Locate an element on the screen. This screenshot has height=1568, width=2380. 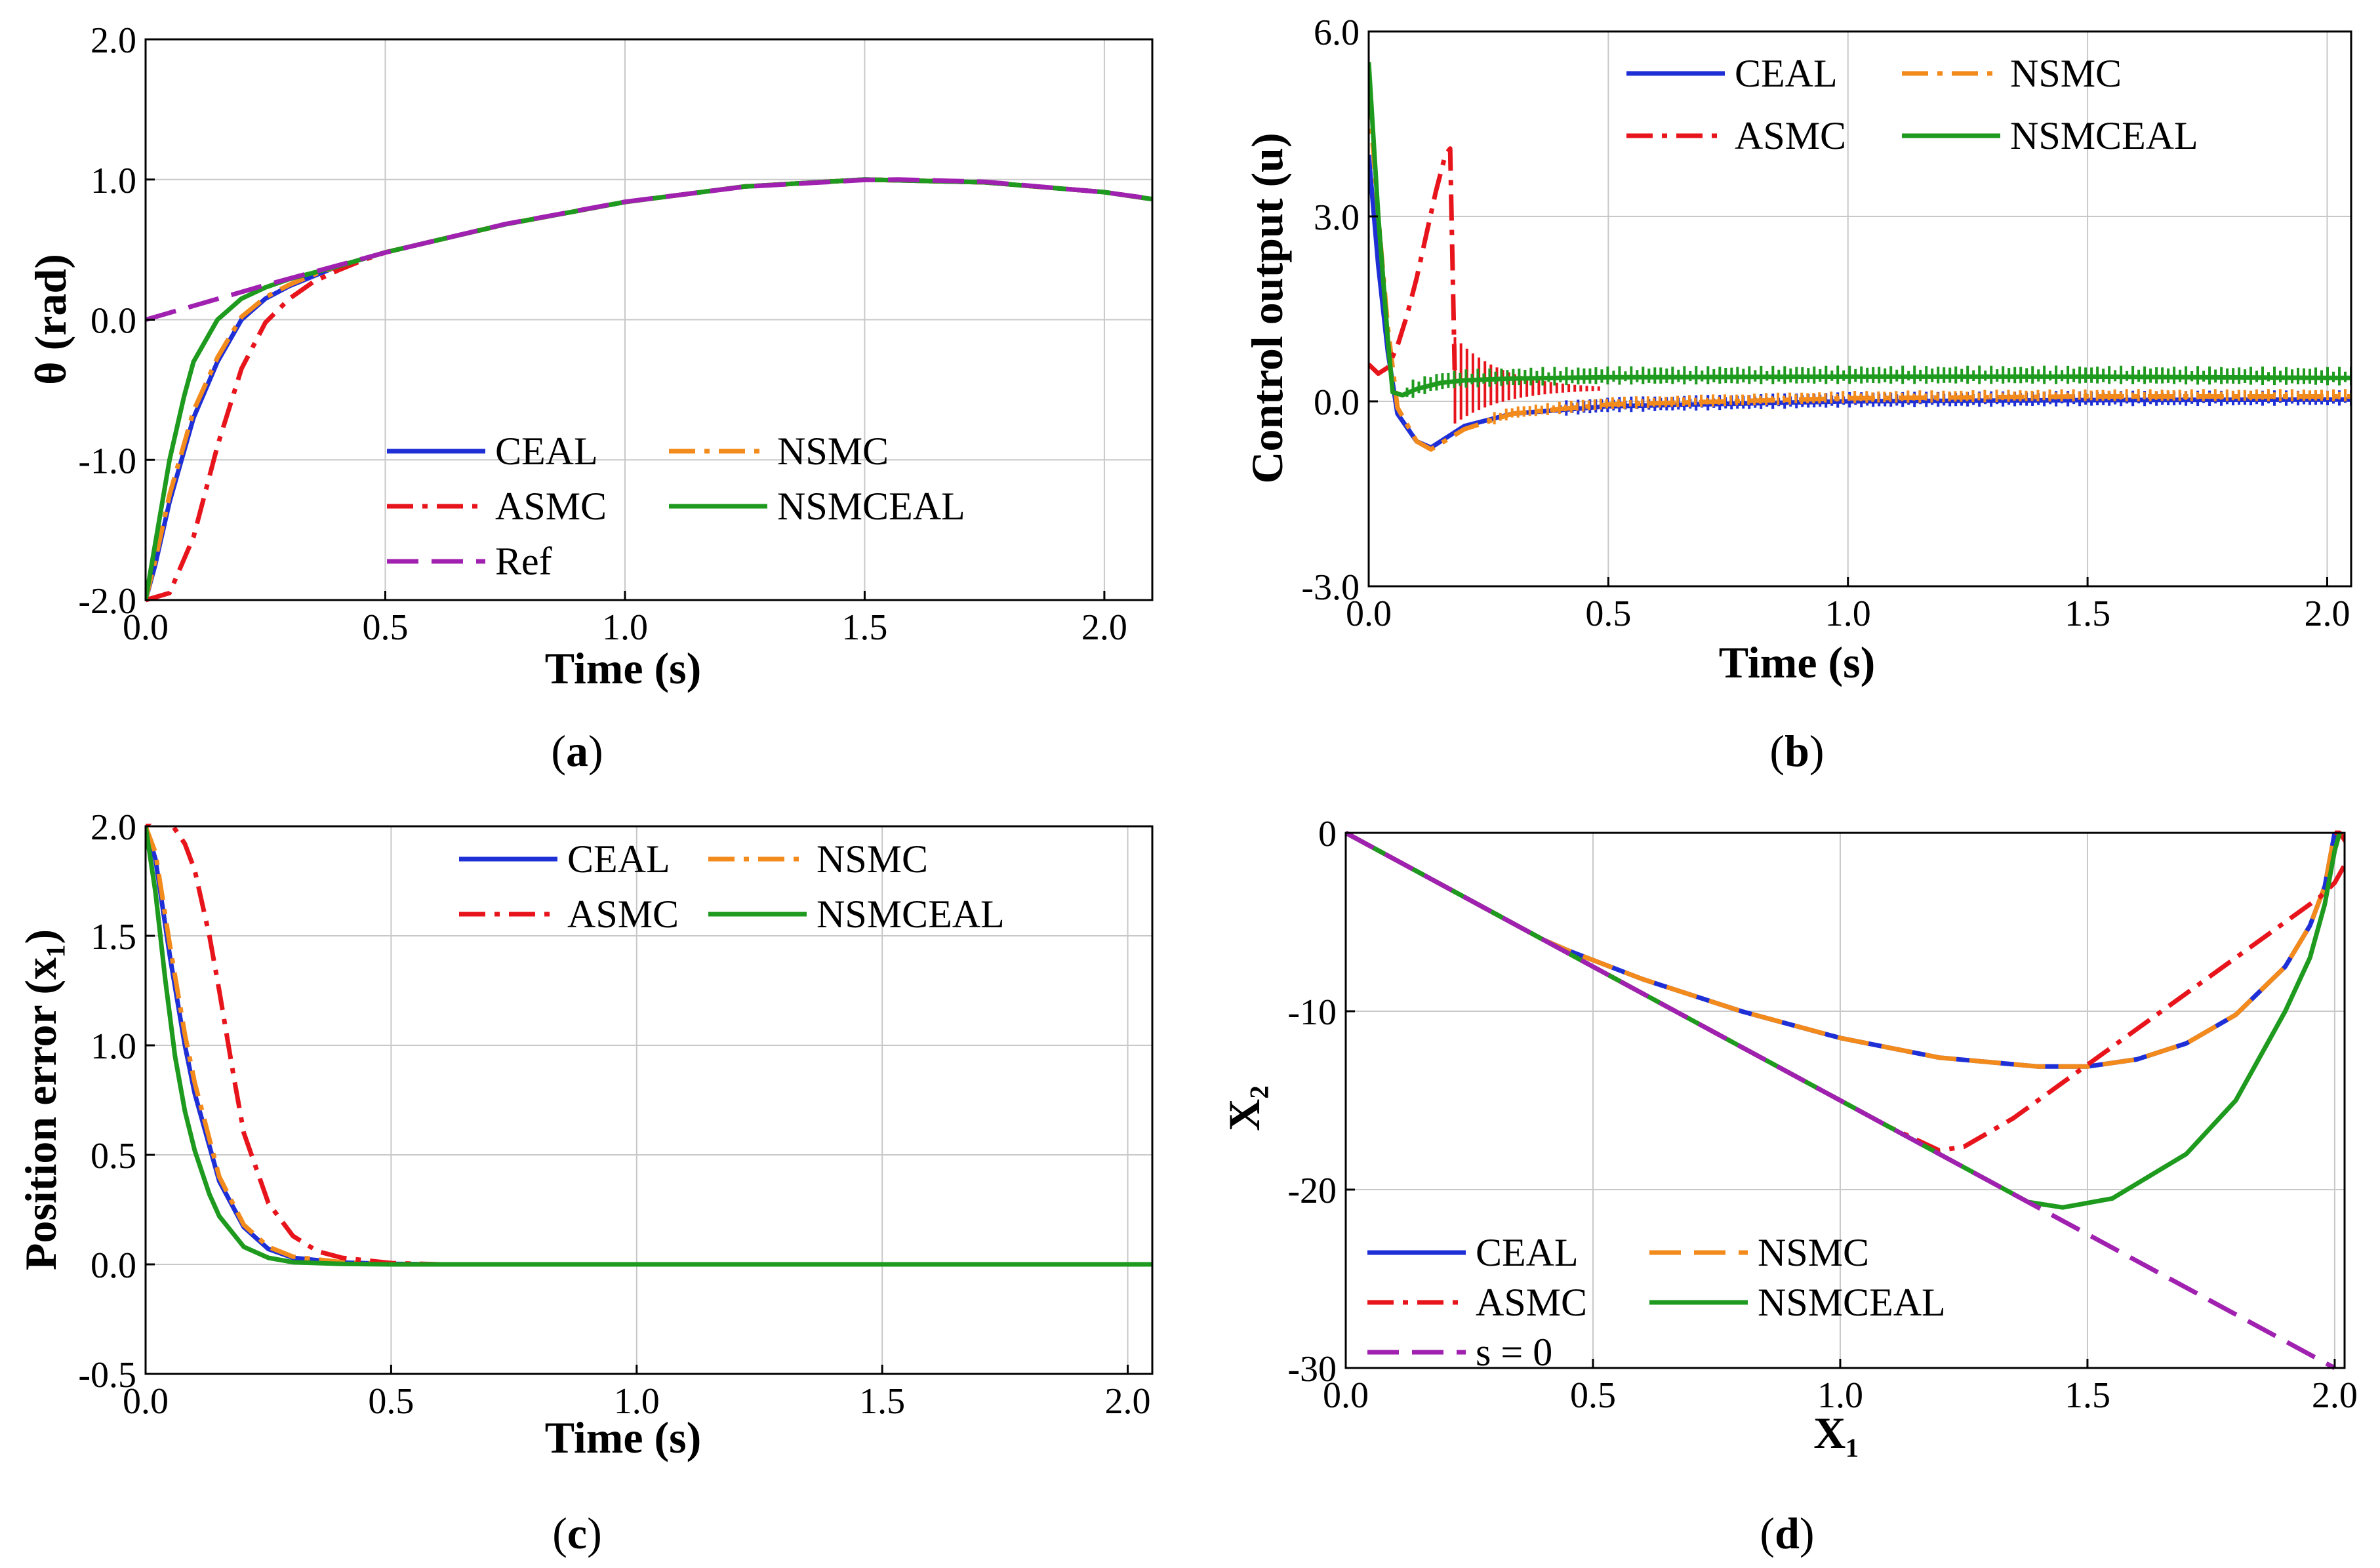
panel-caption: (b) is located at coordinates (1796, 751).